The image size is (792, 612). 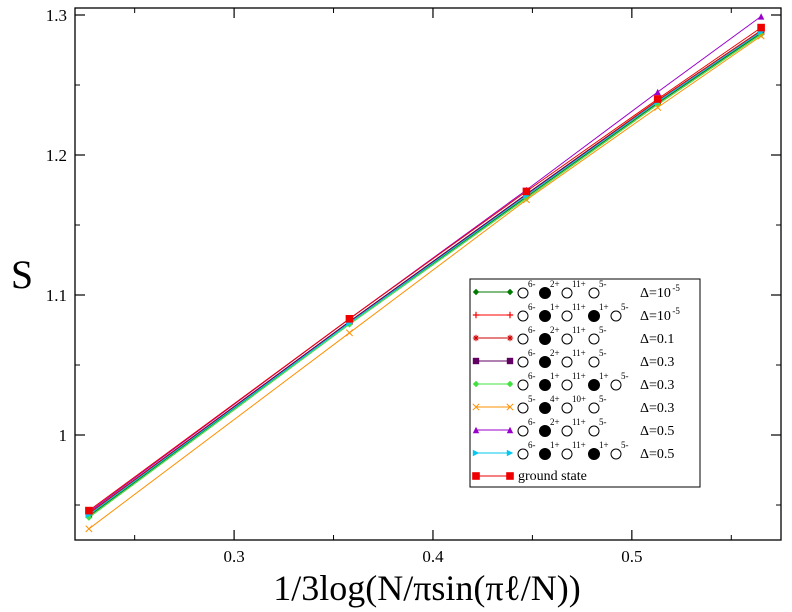 I want to click on legend-item-8: 6- 1+ 11+ 1+ 5- Δ=0.5, so click(x=573, y=451).